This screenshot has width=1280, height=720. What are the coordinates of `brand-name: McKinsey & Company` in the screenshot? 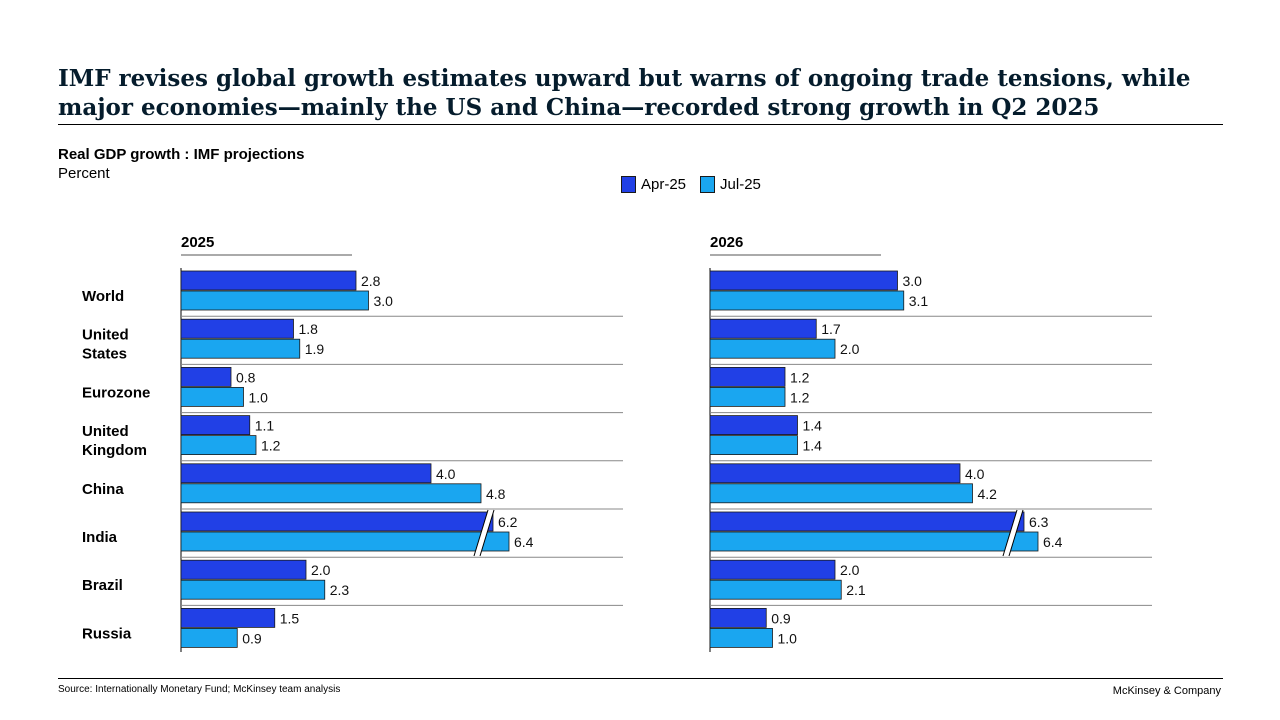 It's located at (1166, 691).